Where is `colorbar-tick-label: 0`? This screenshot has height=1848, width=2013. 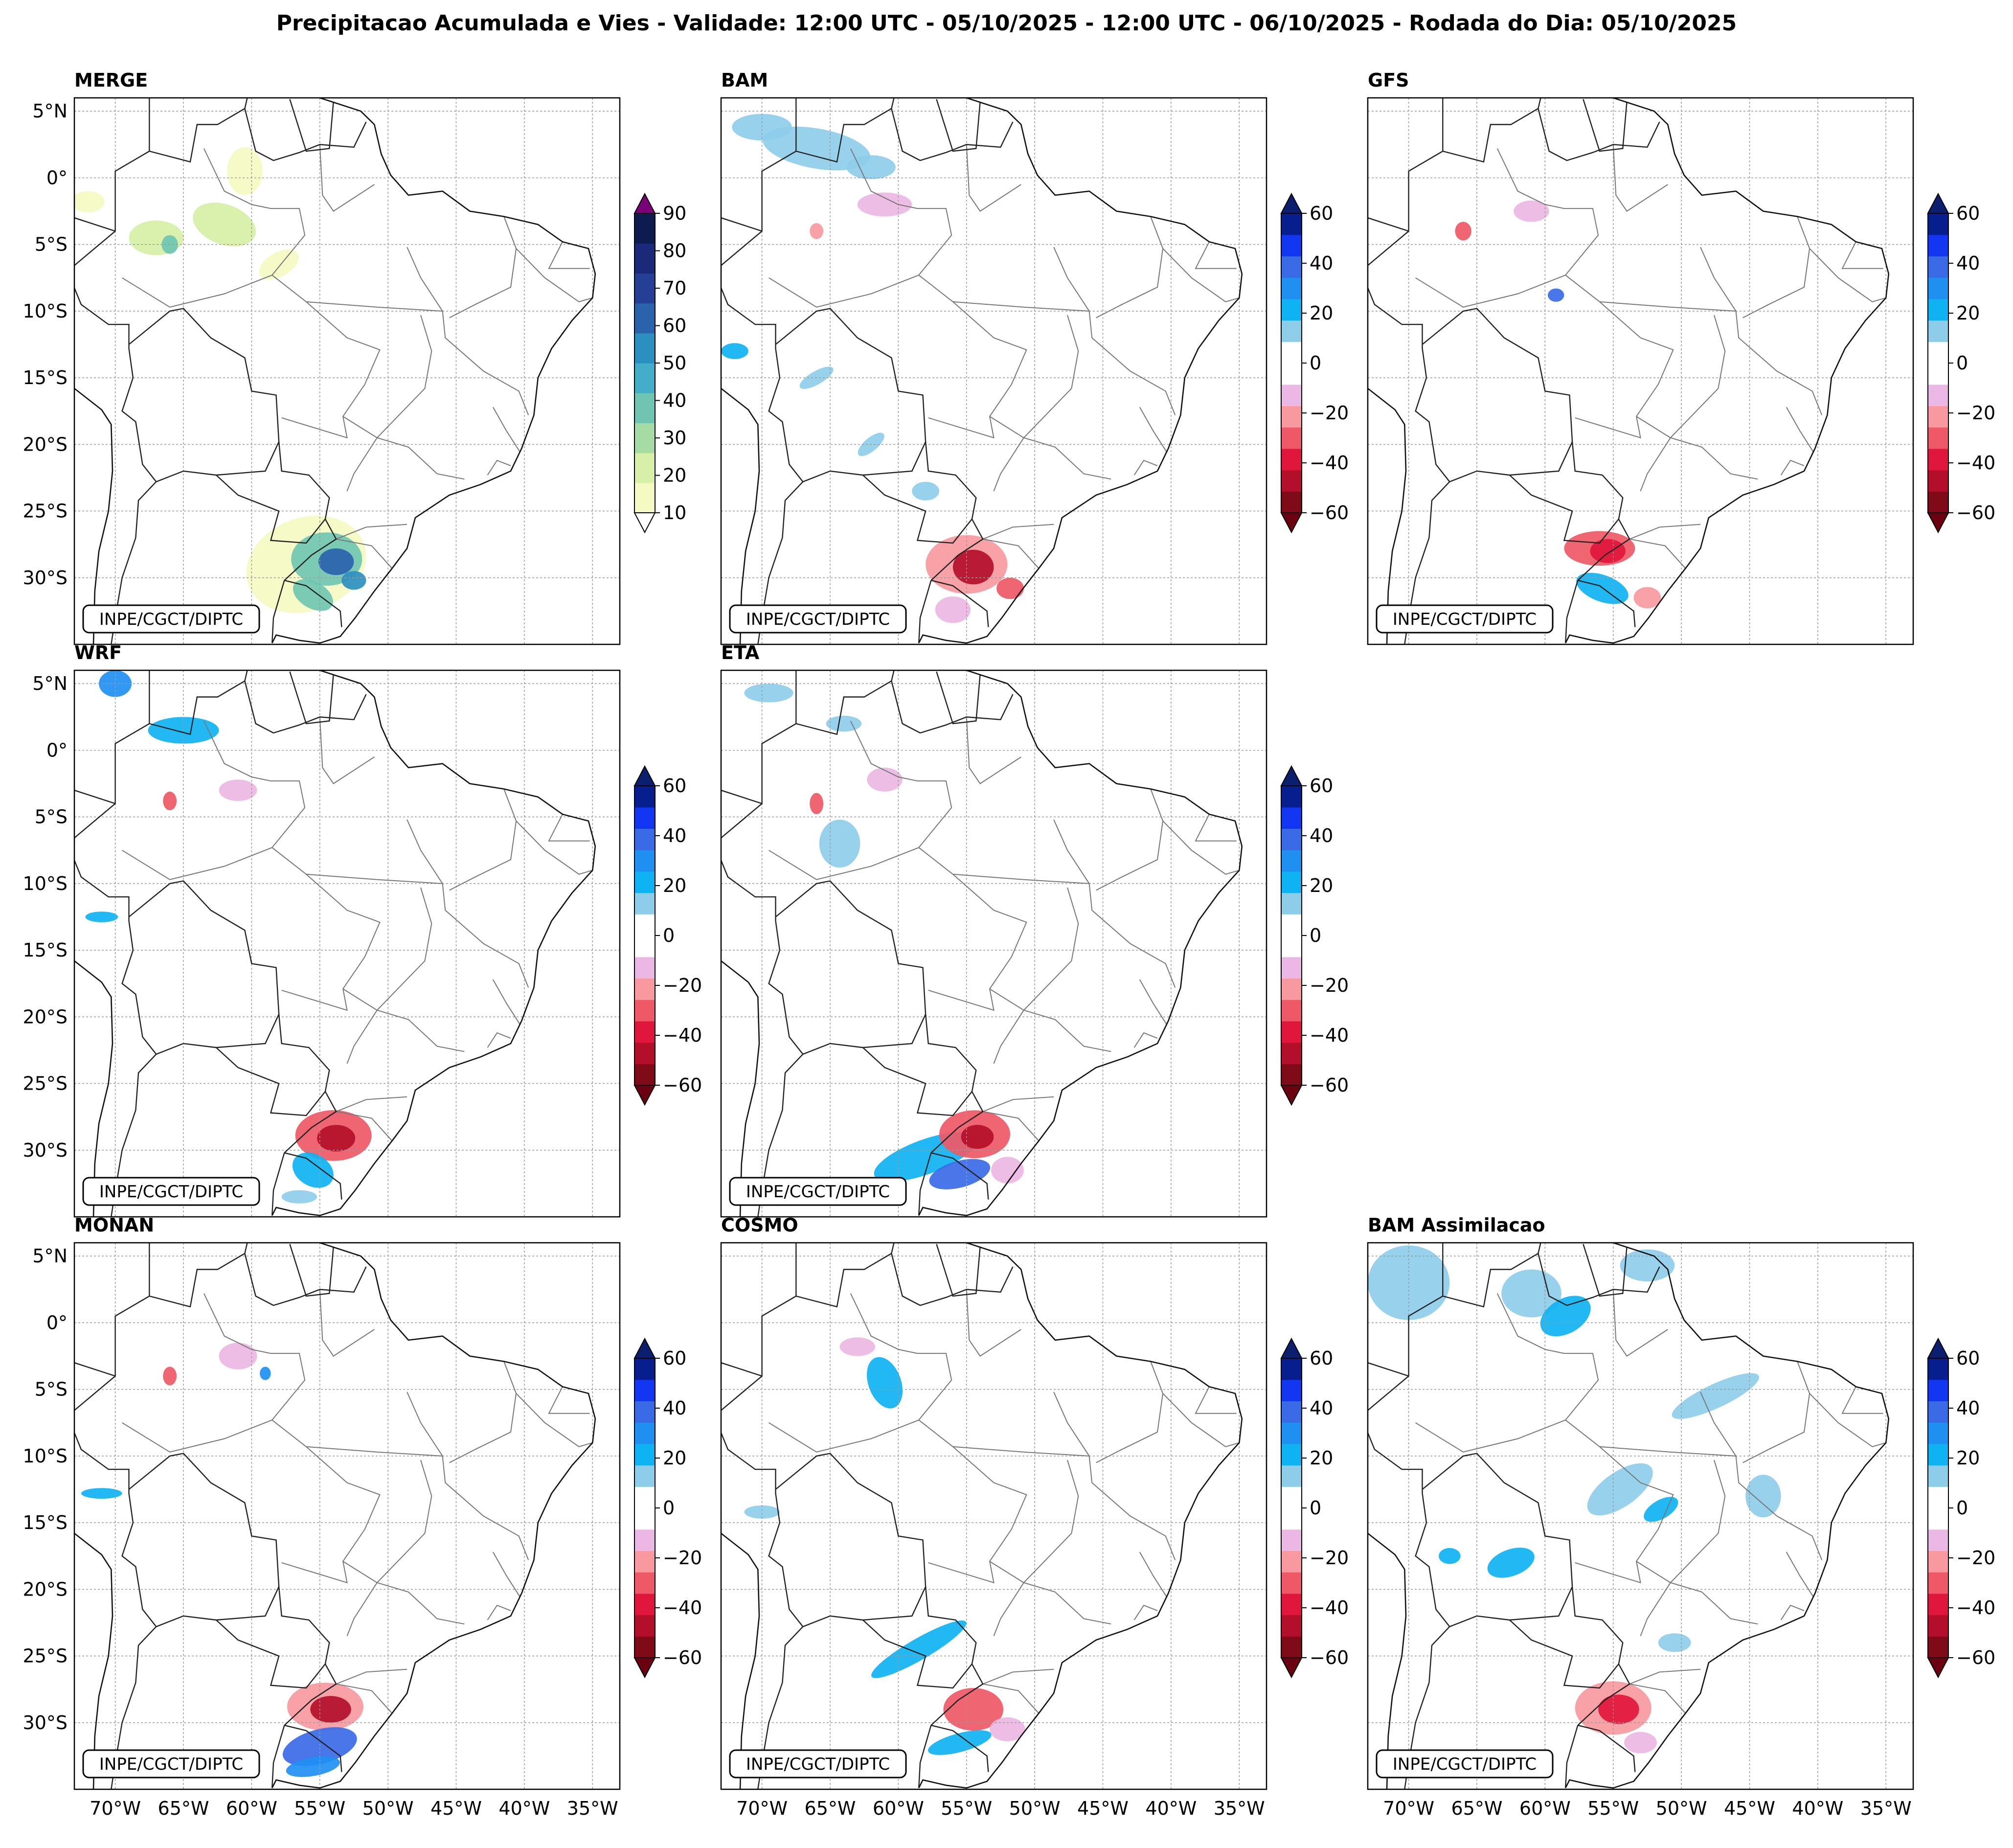 colorbar-tick-label: 0 is located at coordinates (1316, 363).